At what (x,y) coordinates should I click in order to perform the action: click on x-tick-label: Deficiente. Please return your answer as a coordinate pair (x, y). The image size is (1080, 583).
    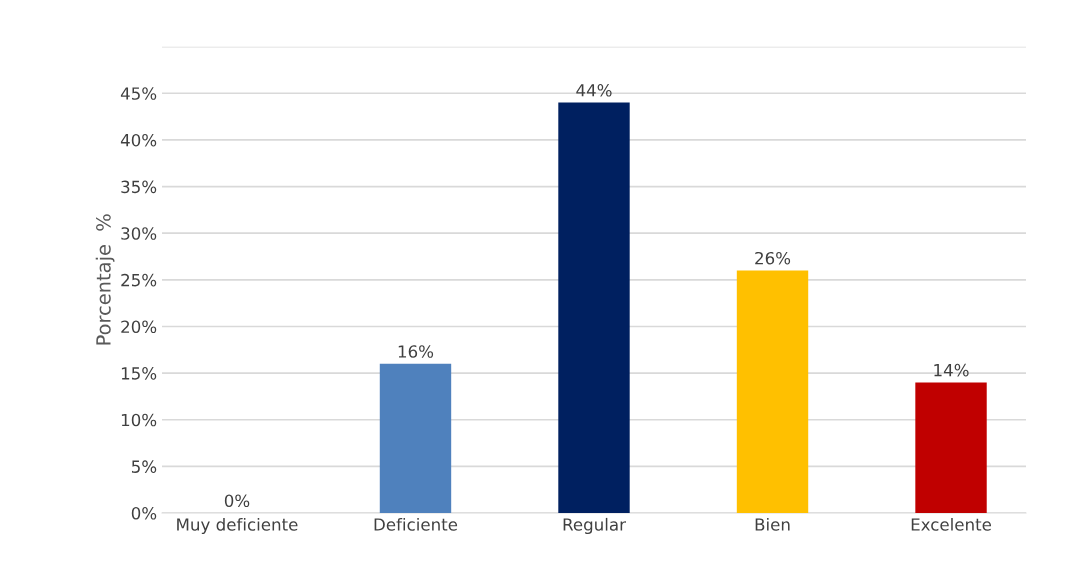
    Looking at the image, I should click on (416, 524).